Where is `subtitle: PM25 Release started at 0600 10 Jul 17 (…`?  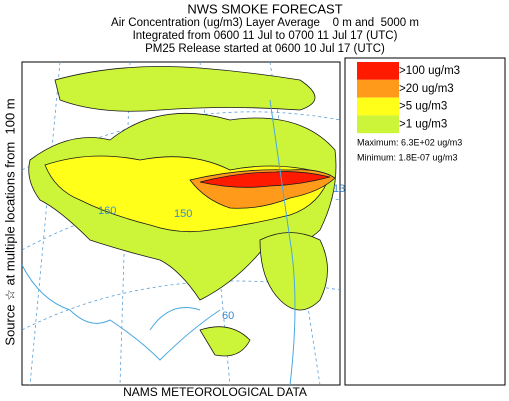 subtitle: PM25 Release started at 0600 10 Jul 17 (… is located at coordinates (265, 49).